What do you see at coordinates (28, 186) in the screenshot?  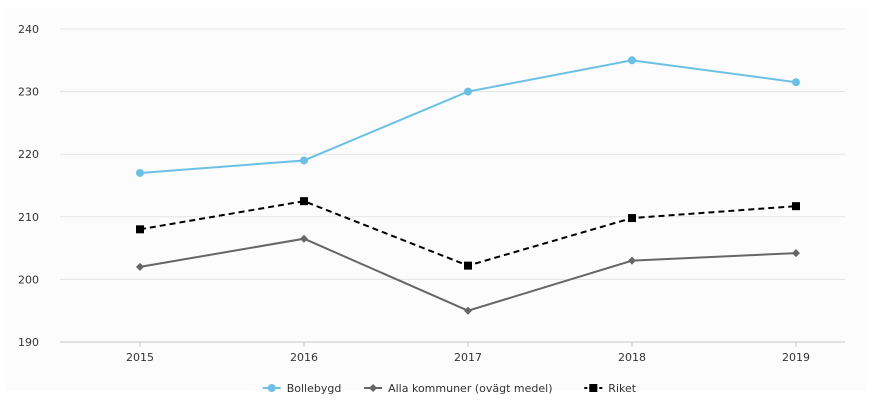 I see `y-axis: 190 200 210 220 230 240` at bounding box center [28, 186].